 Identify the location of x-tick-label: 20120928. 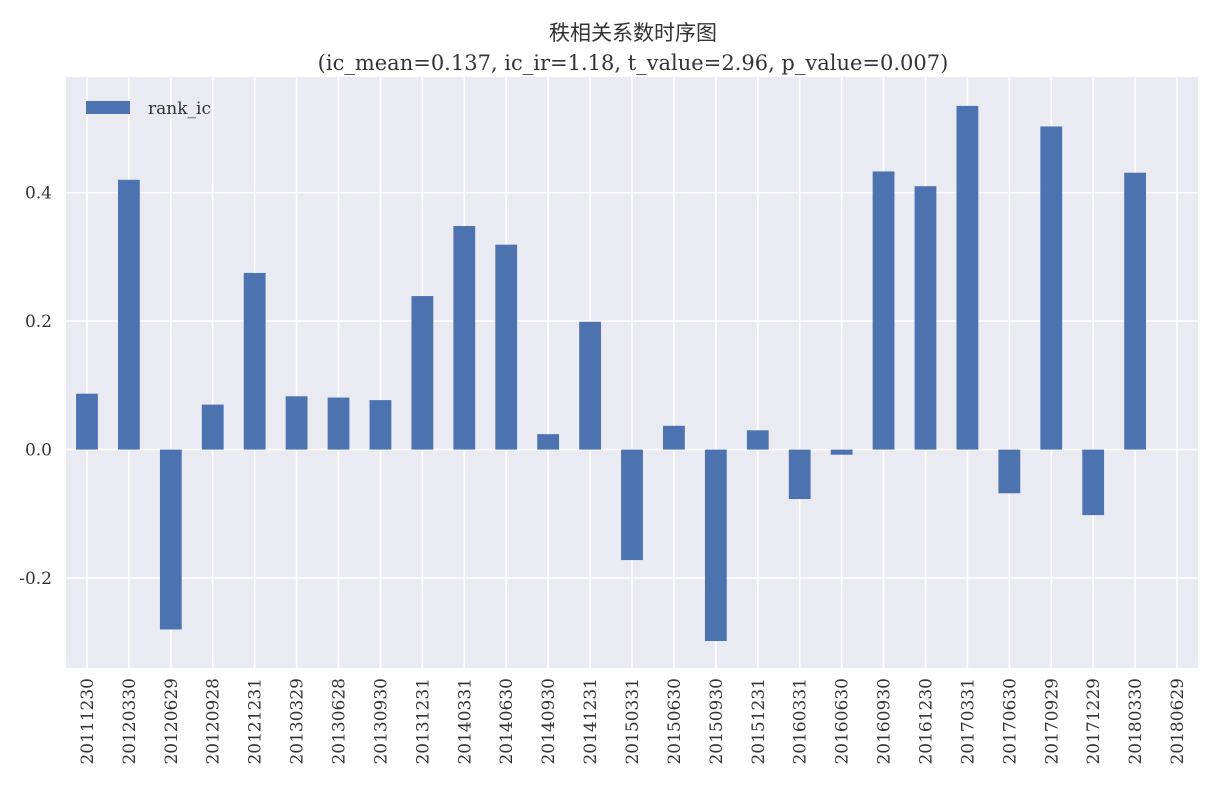
(214, 721).